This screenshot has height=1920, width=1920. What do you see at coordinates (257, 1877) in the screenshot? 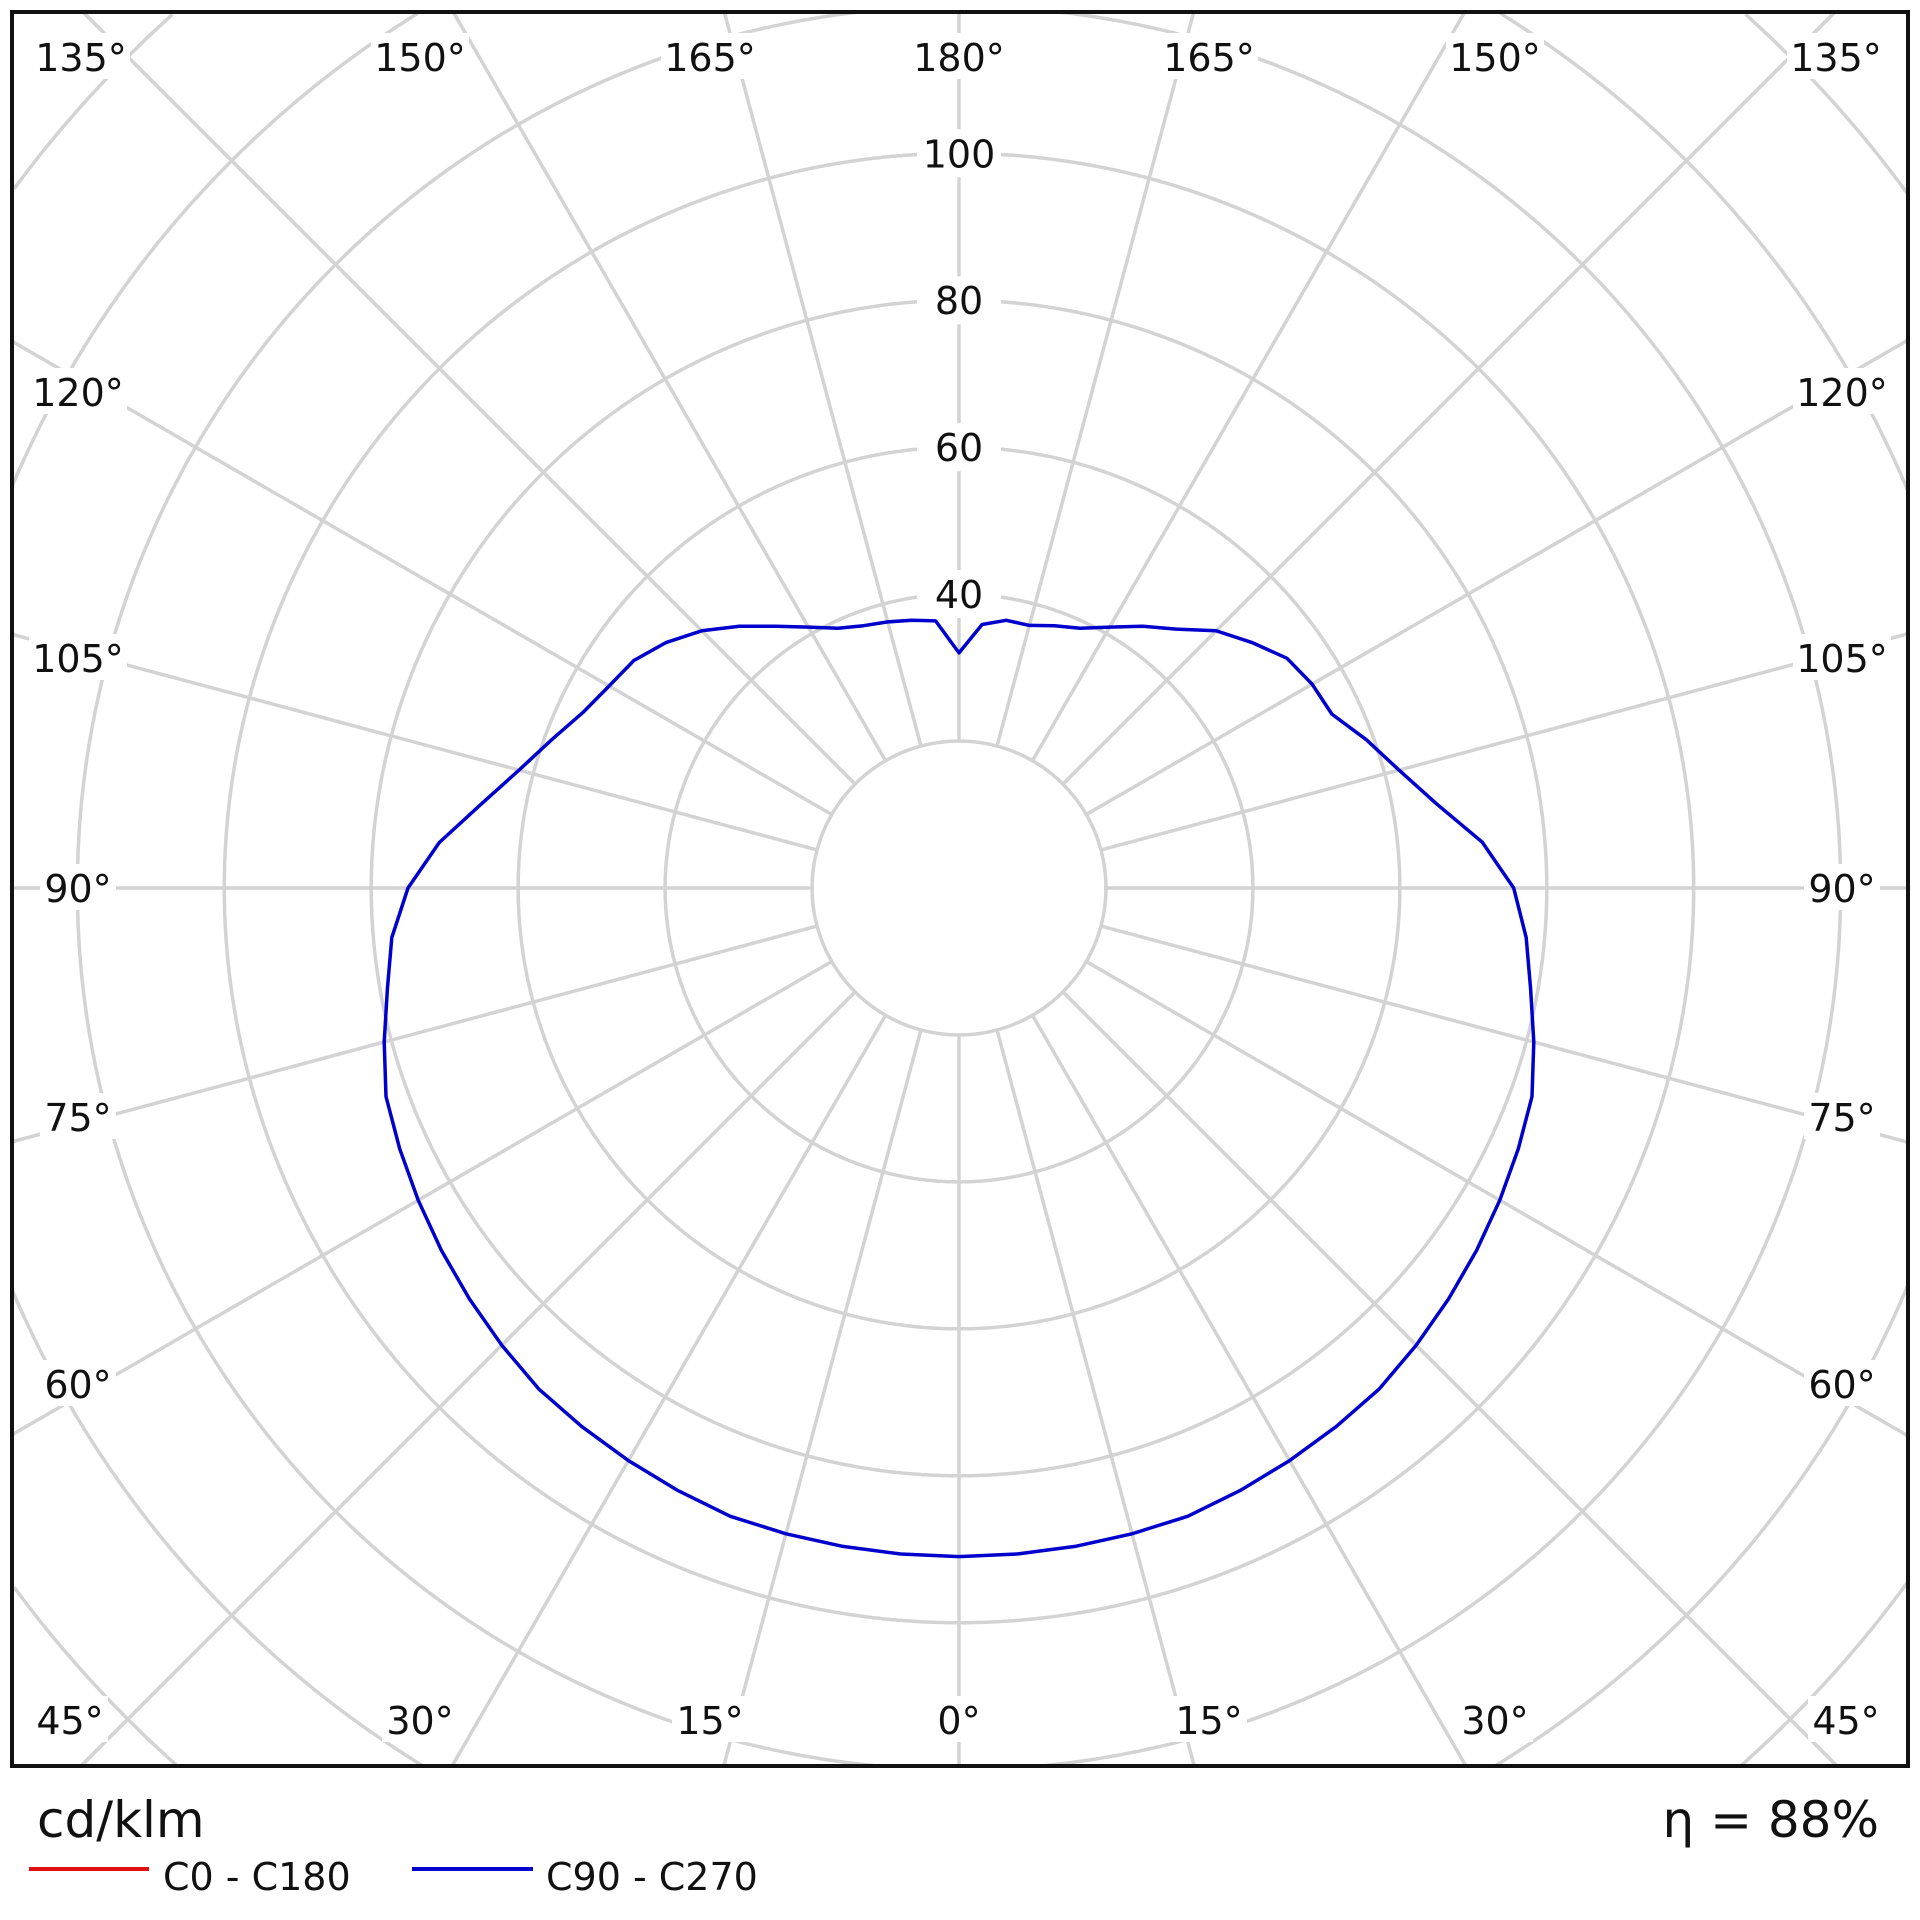
I see `legend-label-c0-c180: C0 - C180` at bounding box center [257, 1877].